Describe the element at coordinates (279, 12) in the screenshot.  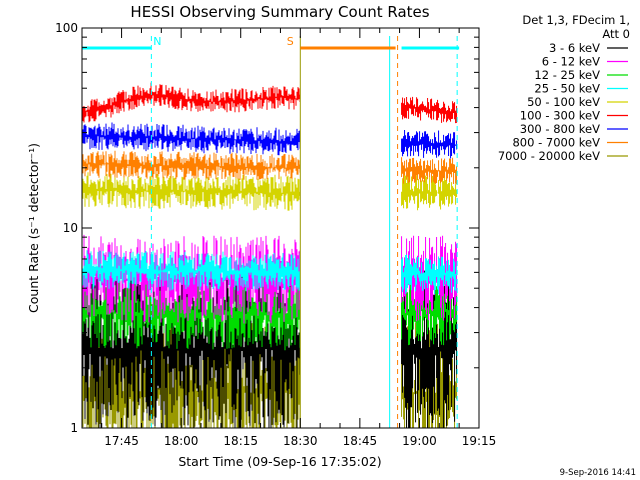
I see `chart-title: HESSI Observing Summary Count Rates` at that location.